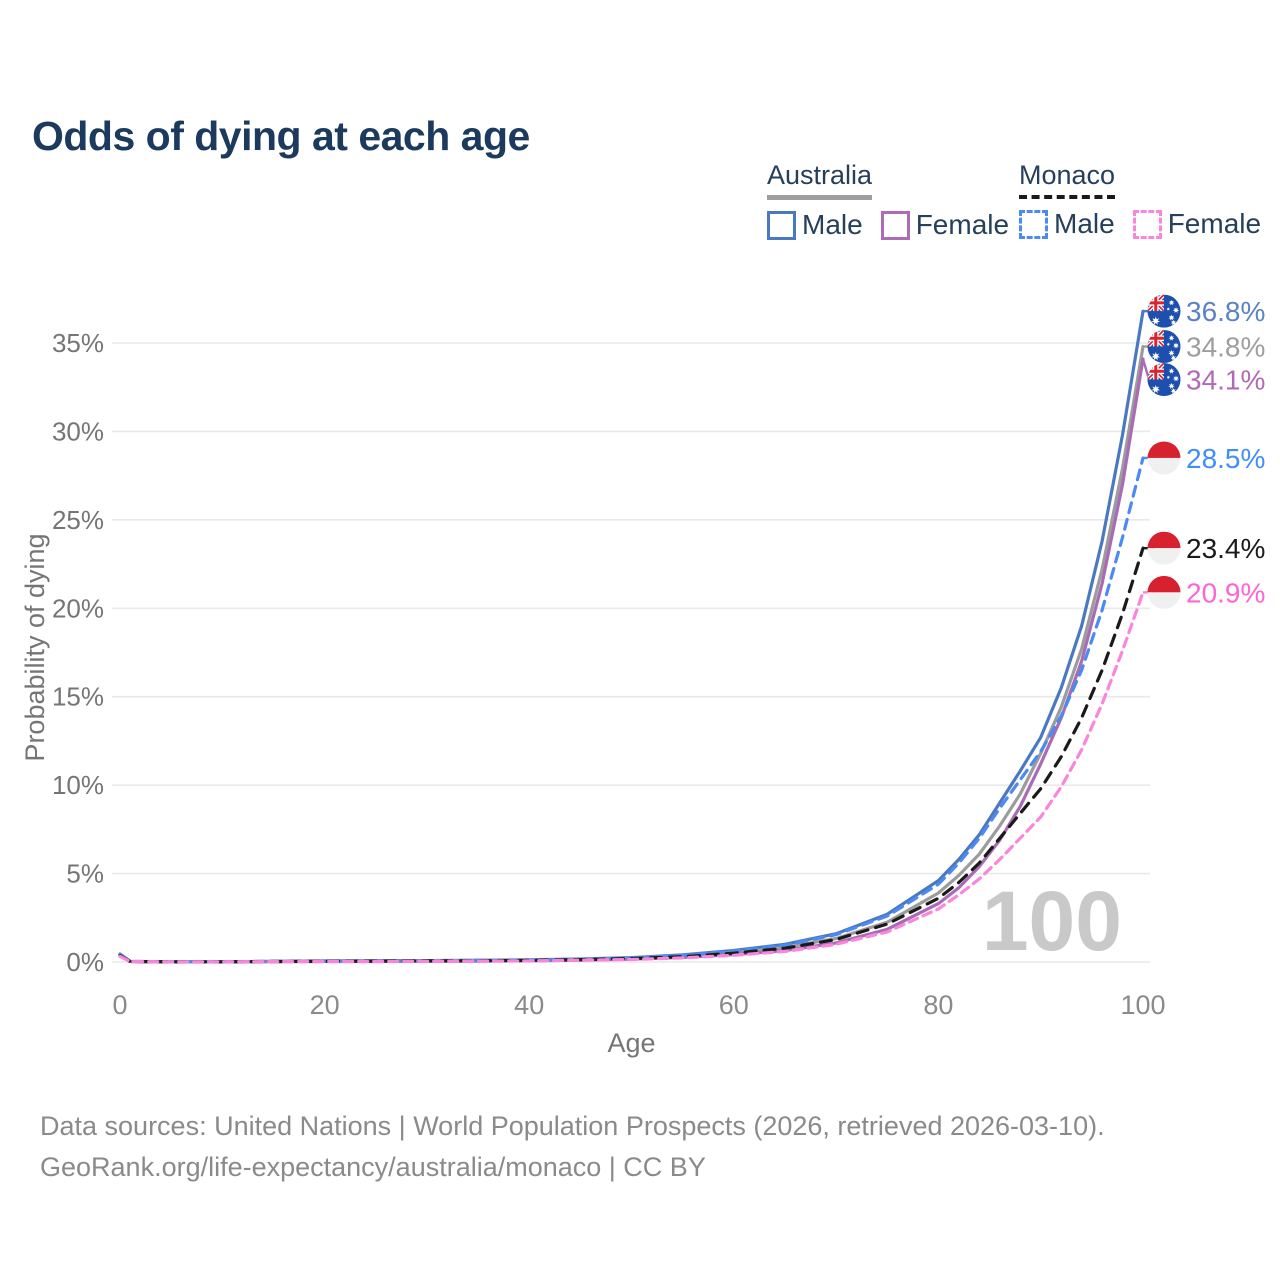  Describe the element at coordinates (938, 1005) in the screenshot. I see `x-tick-label: 80` at that location.